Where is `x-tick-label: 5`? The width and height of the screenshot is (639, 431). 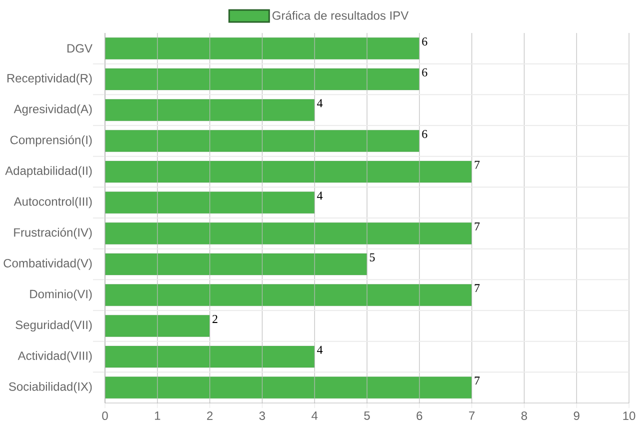
x-tick-label: 5 is located at coordinates (367, 416).